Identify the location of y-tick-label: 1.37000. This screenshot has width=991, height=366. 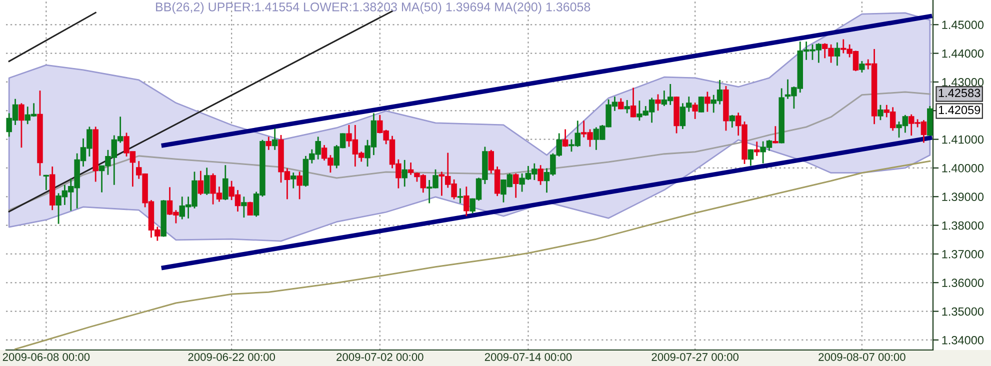
(963, 254).